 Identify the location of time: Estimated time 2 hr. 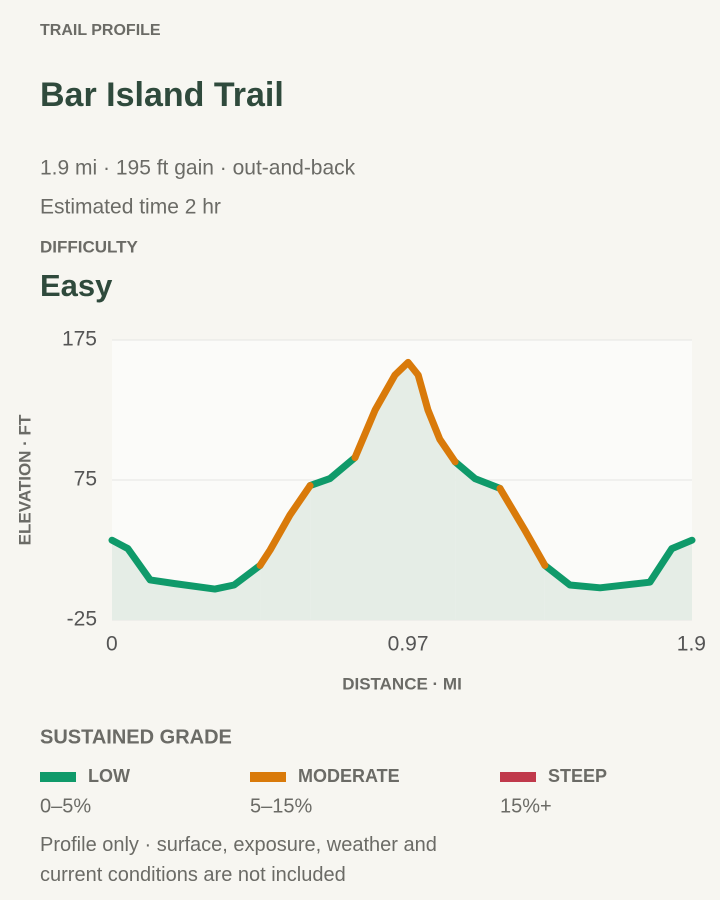
(130, 207).